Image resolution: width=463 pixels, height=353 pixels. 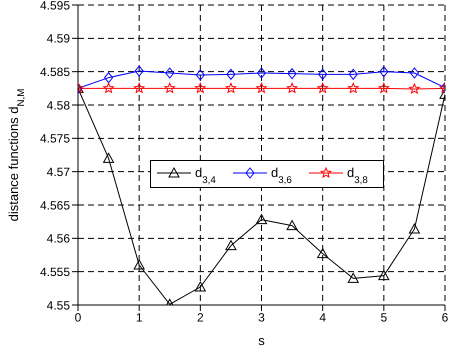 I want to click on legend-label: d$_{3,4}$, so click(x=205, y=175).